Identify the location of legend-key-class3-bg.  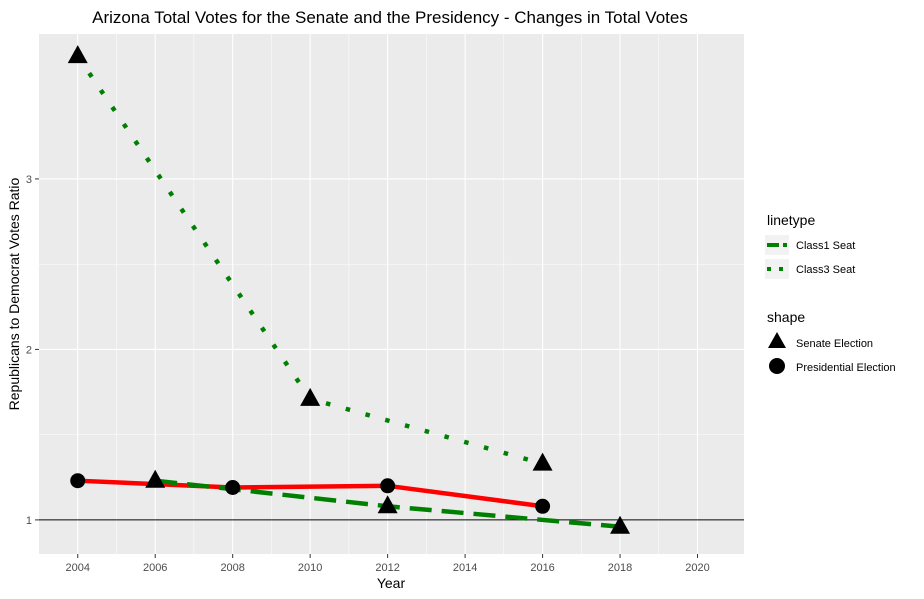
(777, 269).